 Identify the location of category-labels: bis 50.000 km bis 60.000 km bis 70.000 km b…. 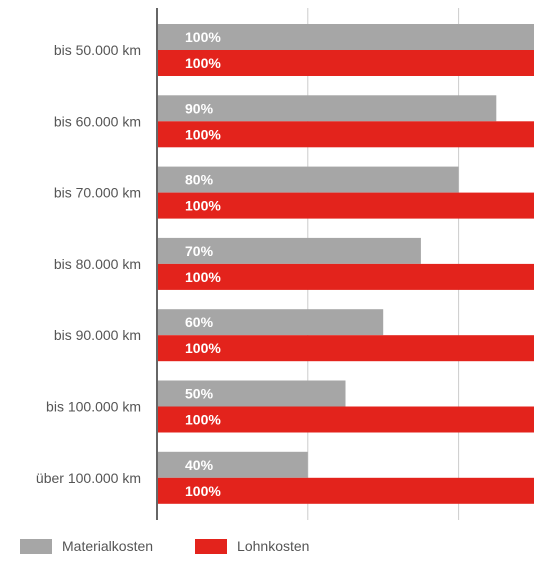
(88, 264).